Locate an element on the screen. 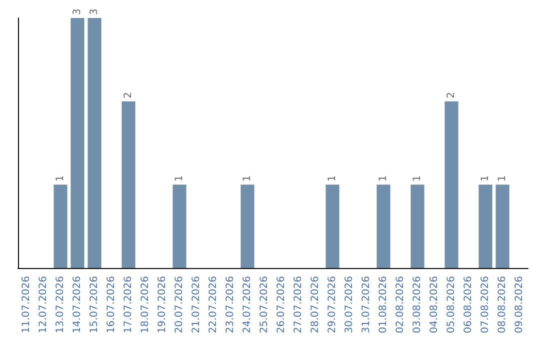  x-tick-label: 20.07.2026 is located at coordinates (179, 305).